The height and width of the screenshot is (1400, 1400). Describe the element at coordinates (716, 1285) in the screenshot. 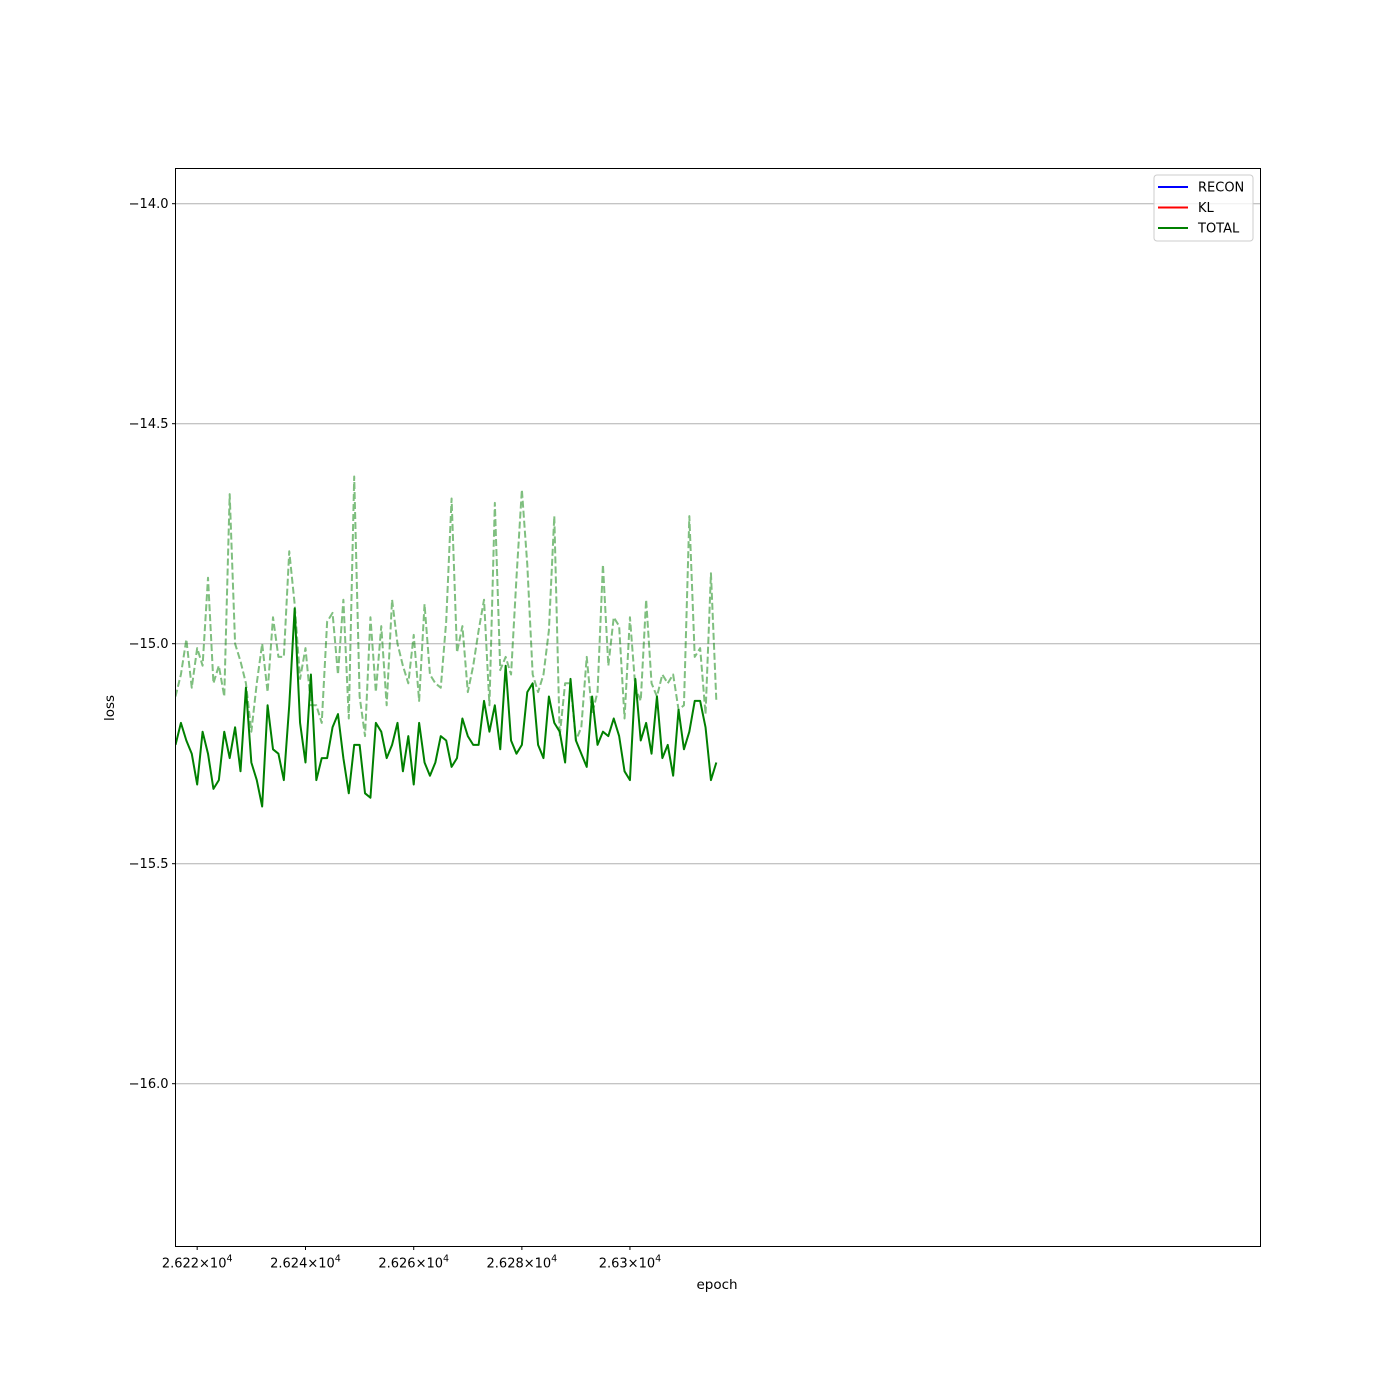

I see `x-axis-label: epoch` at that location.